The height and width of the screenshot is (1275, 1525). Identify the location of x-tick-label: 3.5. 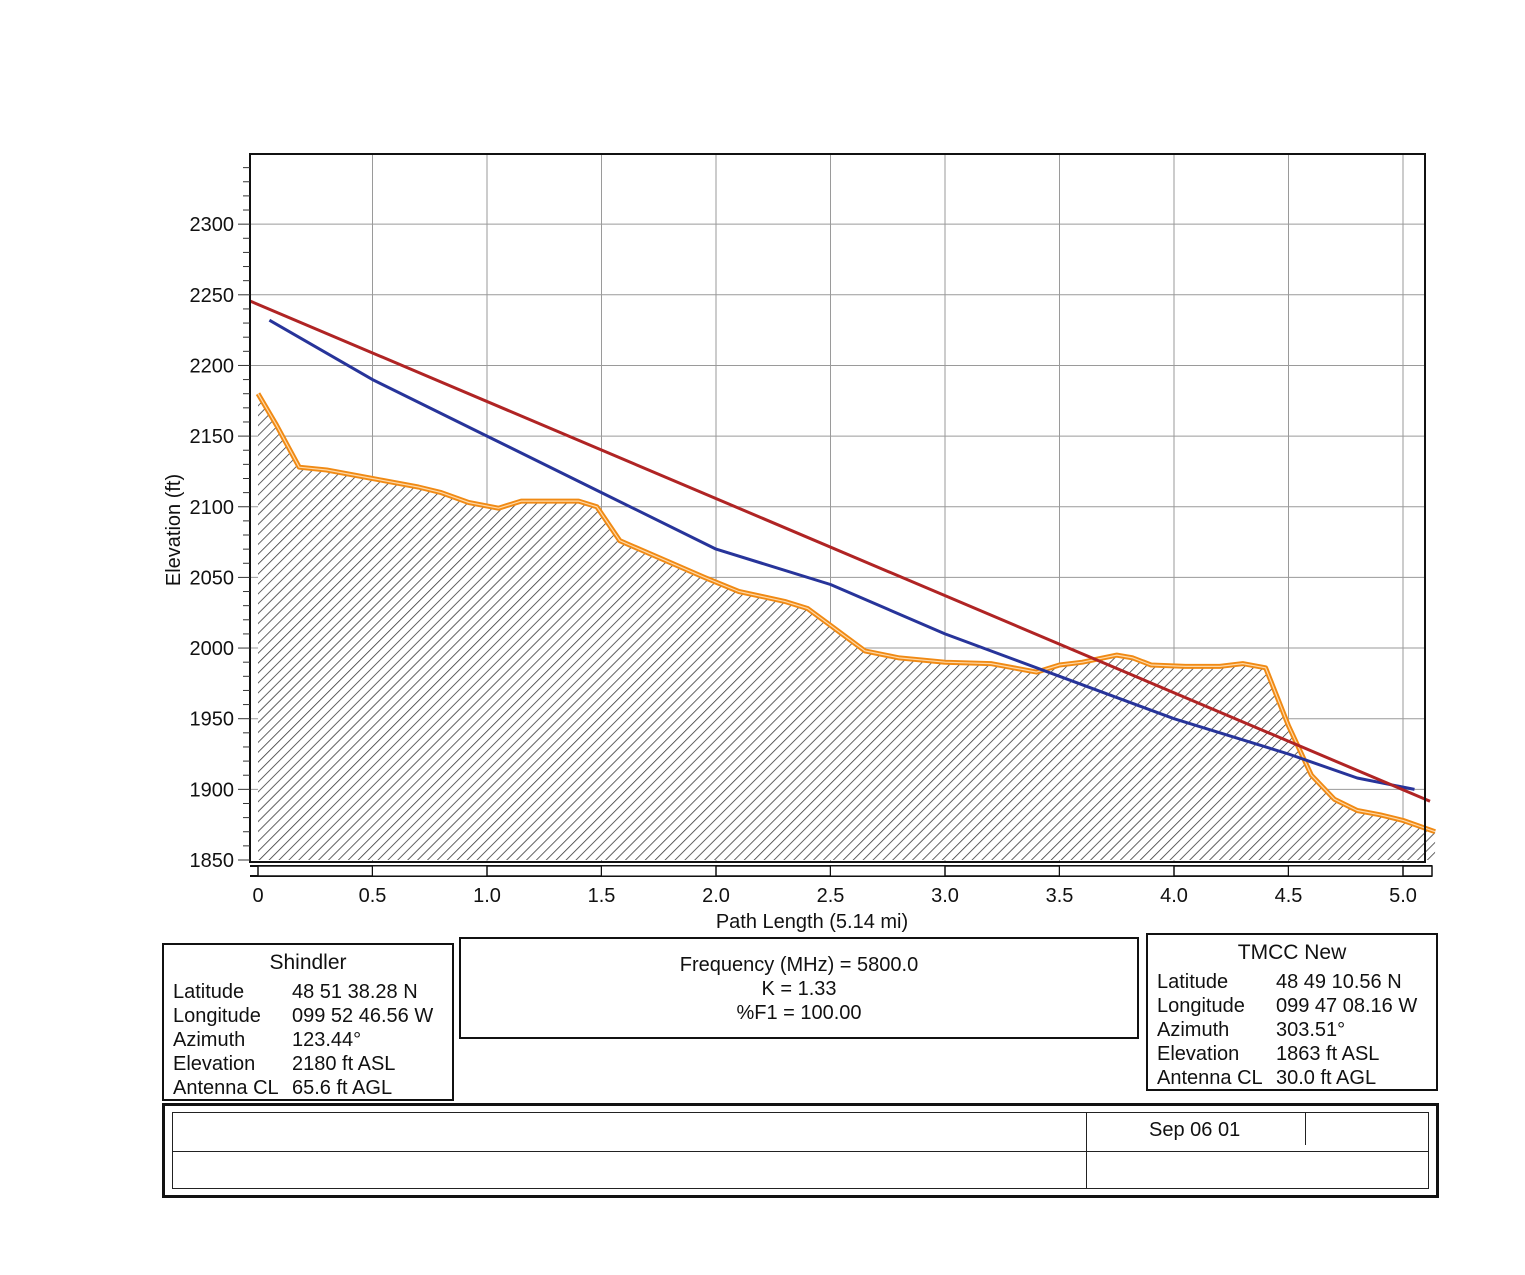
(1060, 896).